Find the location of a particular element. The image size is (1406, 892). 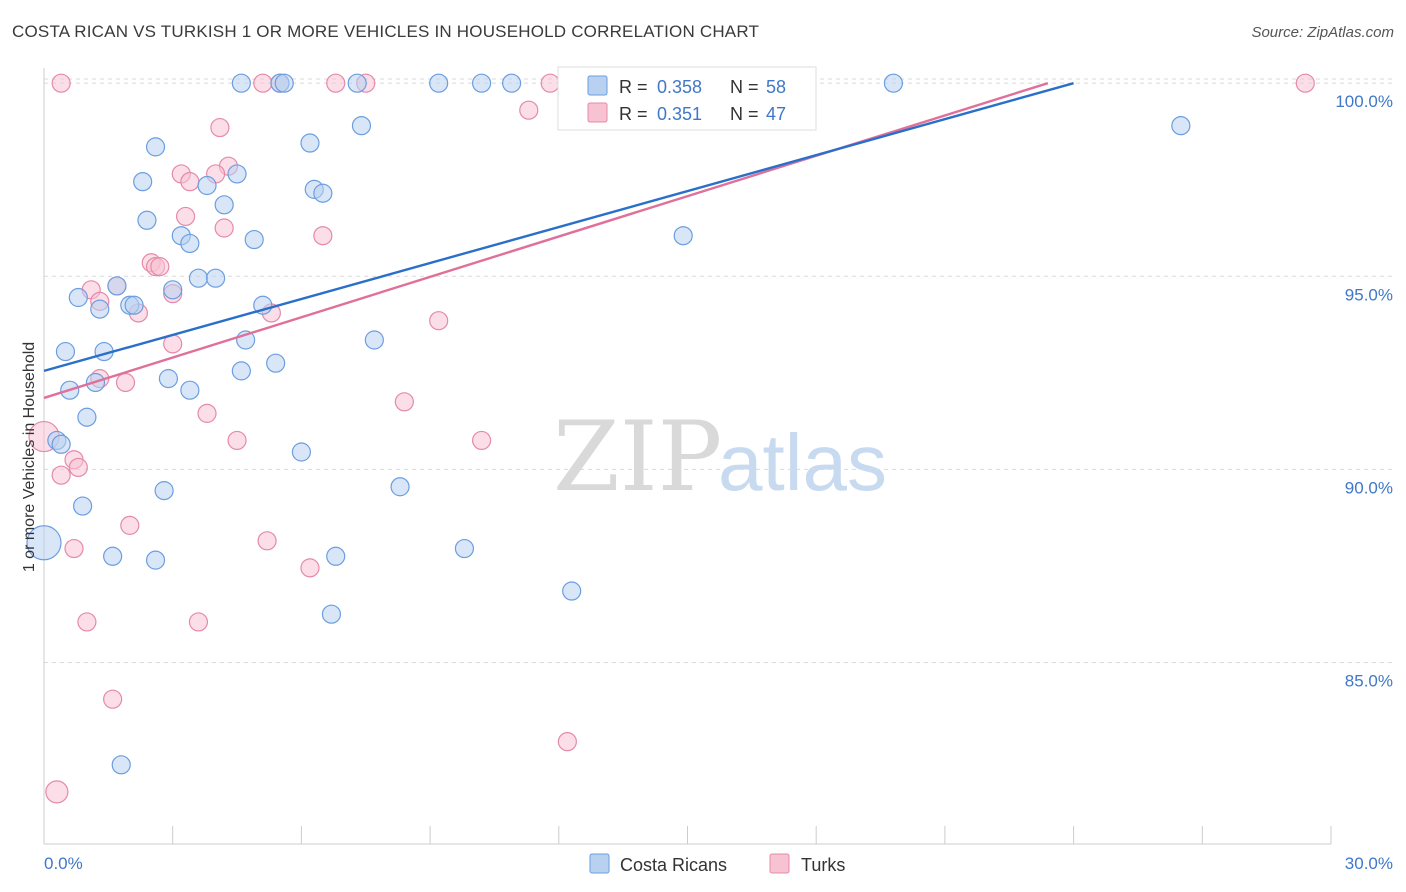

legend-n-value-costa-ricans: 58 is located at coordinates (776, 87).